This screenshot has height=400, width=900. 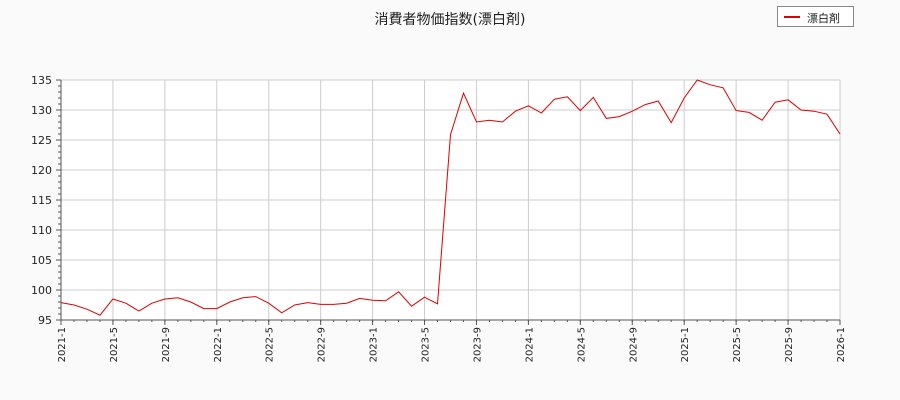 I want to click on x-tick-label: 2023-5, so click(x=426, y=344).